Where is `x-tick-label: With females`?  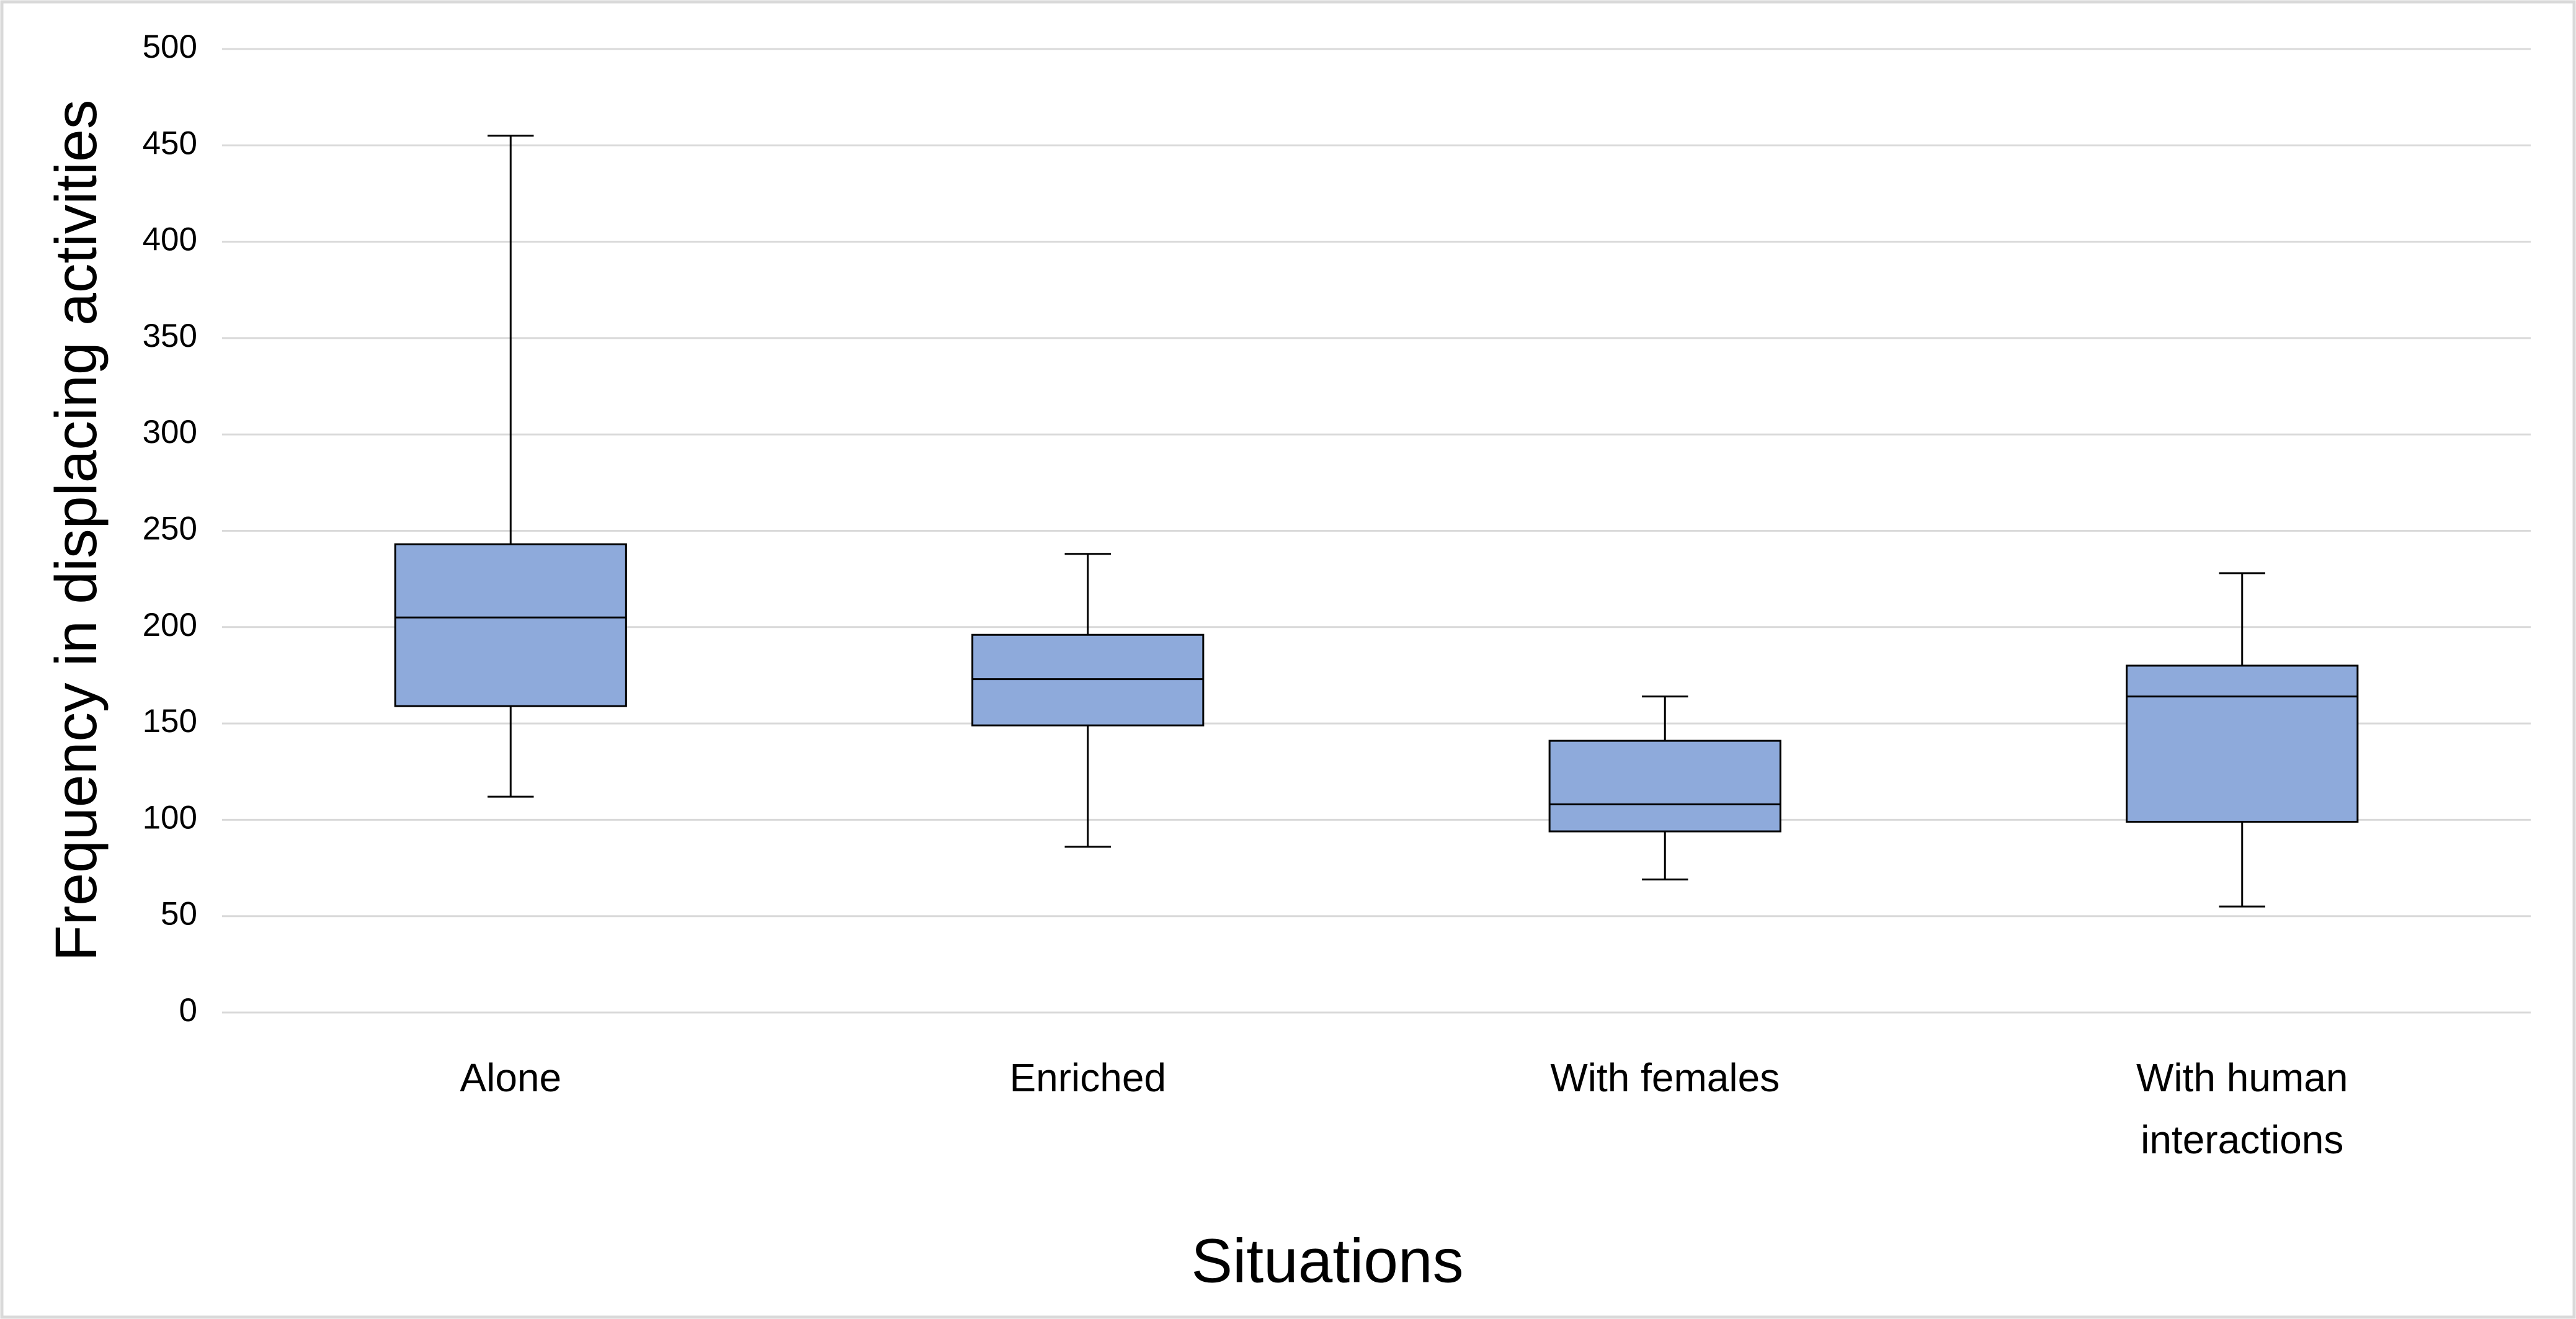
x-tick-label: With females is located at coordinates (1665, 1077).